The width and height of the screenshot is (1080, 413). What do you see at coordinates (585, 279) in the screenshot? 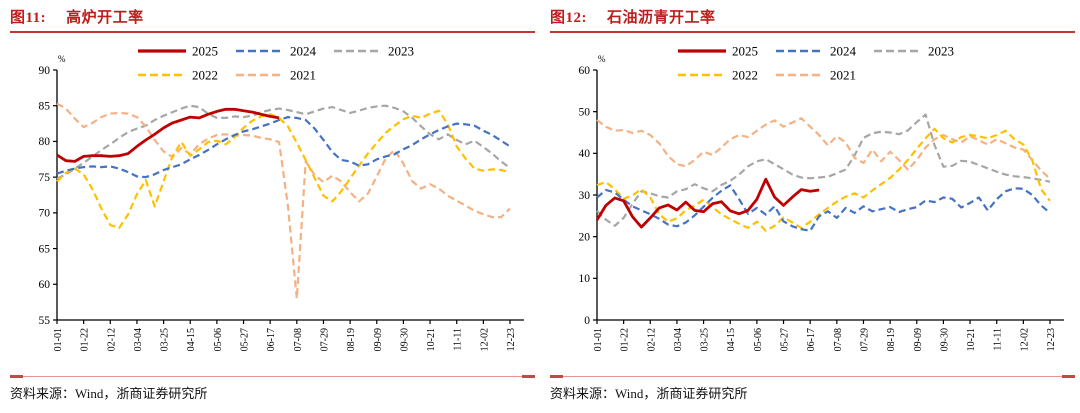
I see `y-tick-label: 10` at bounding box center [585, 279].